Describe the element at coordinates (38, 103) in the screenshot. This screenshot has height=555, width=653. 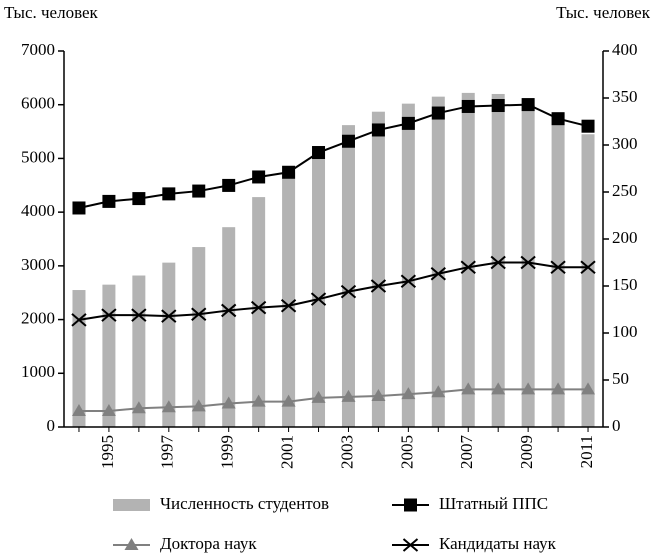
I see `y-tick-label: 6000` at that location.